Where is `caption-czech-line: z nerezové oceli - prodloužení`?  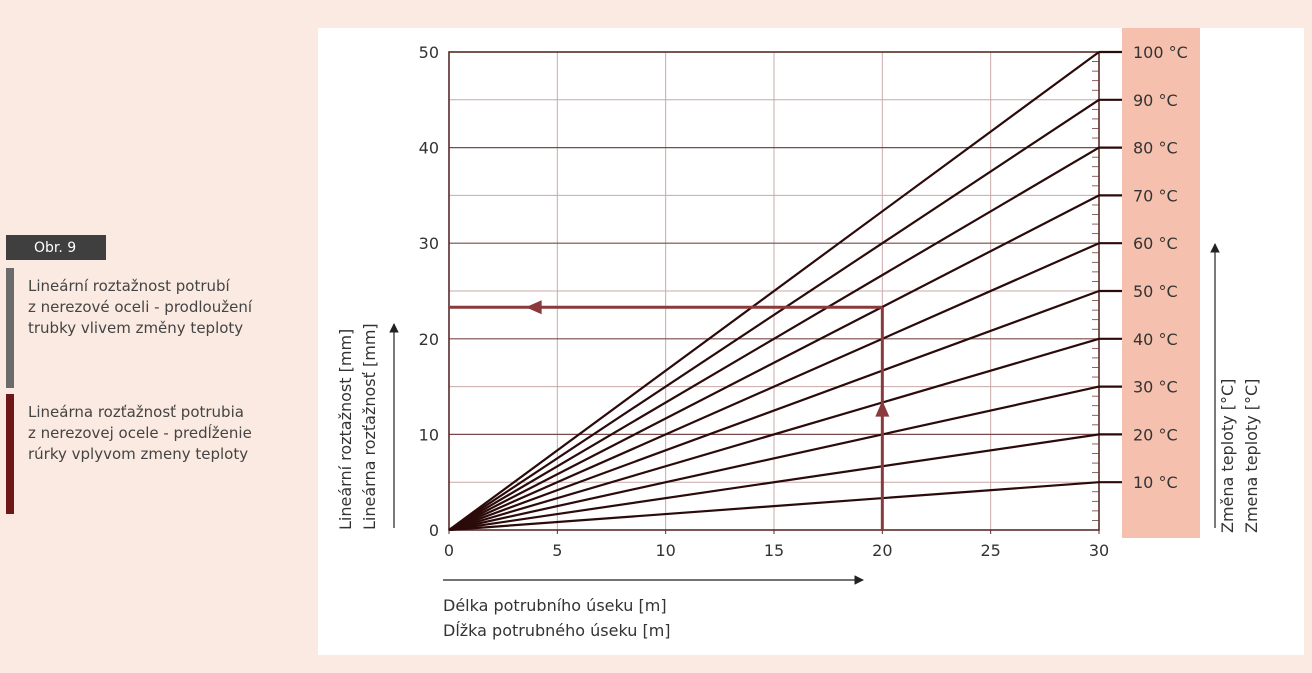 caption-czech-line: z nerezové oceli - prodloužení is located at coordinates (140, 307).